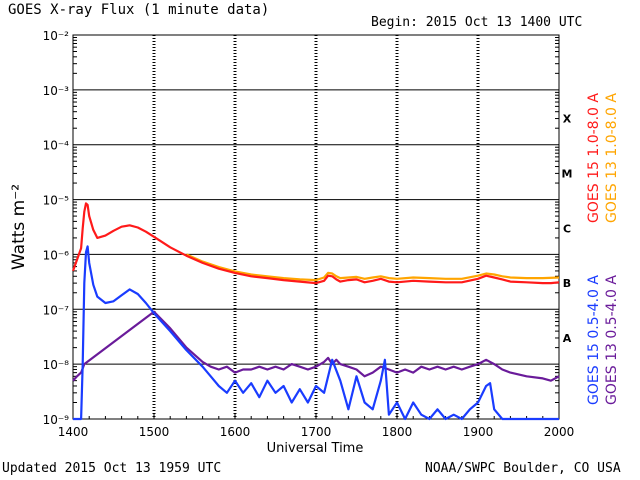  I want to click on x-tick-label: 1500, so click(154, 432).